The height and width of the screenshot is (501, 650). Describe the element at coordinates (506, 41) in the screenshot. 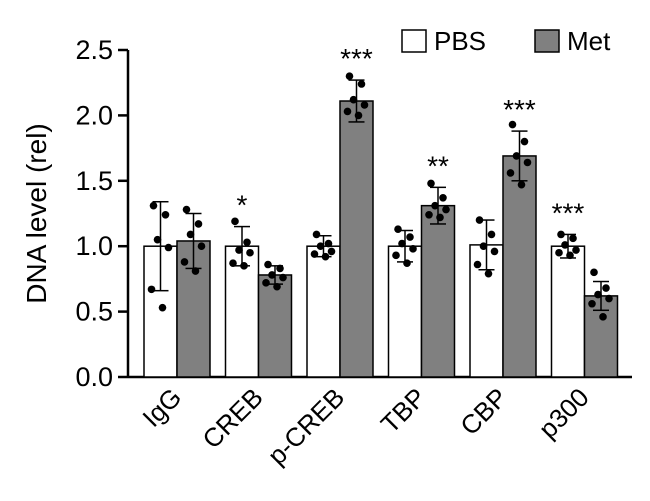

I see `legend: PBS Met` at that location.